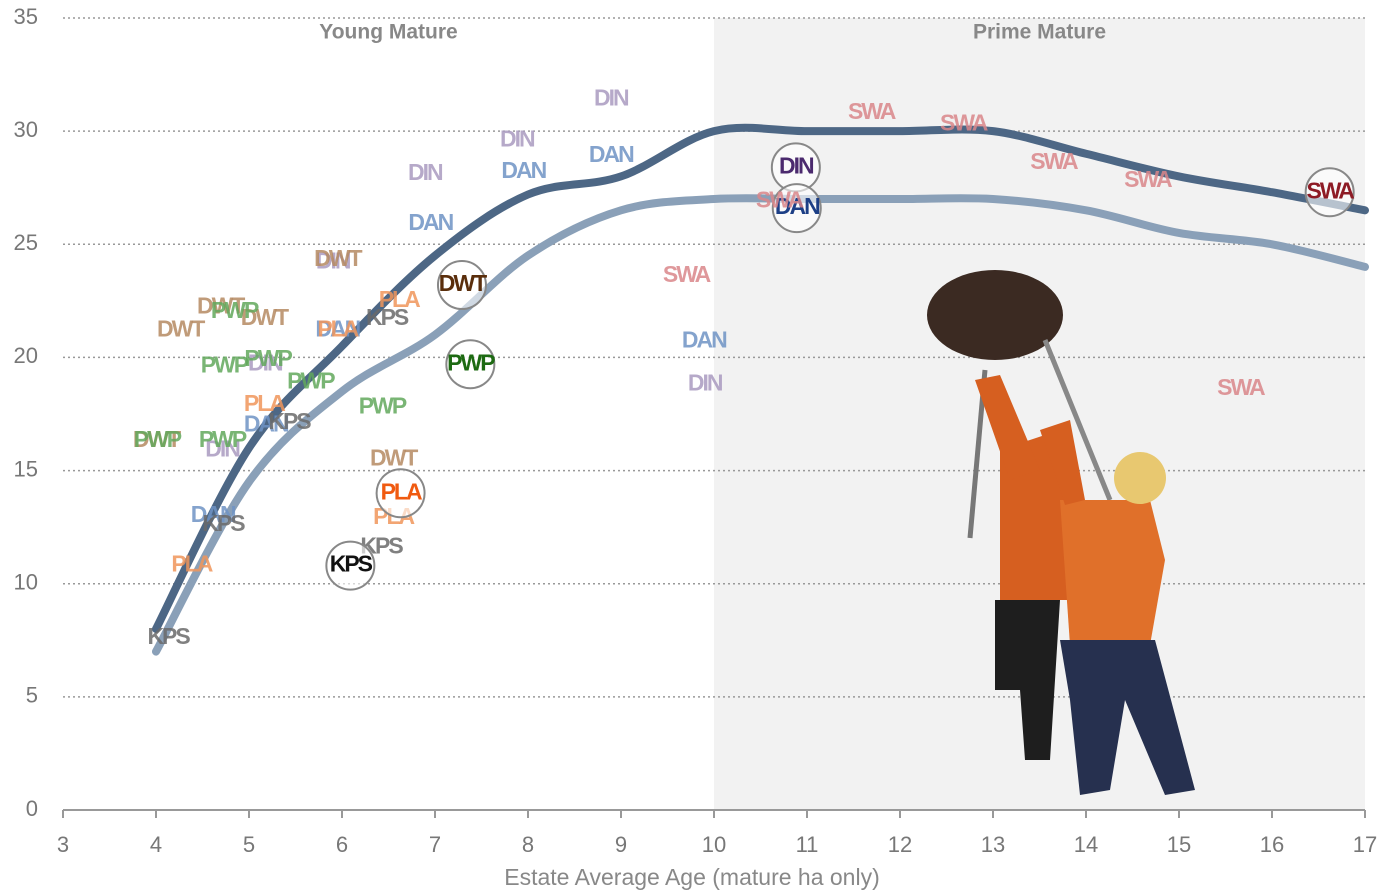  Describe the element at coordinates (388, 32) in the screenshot. I see `region-label: Young Mature` at that location.